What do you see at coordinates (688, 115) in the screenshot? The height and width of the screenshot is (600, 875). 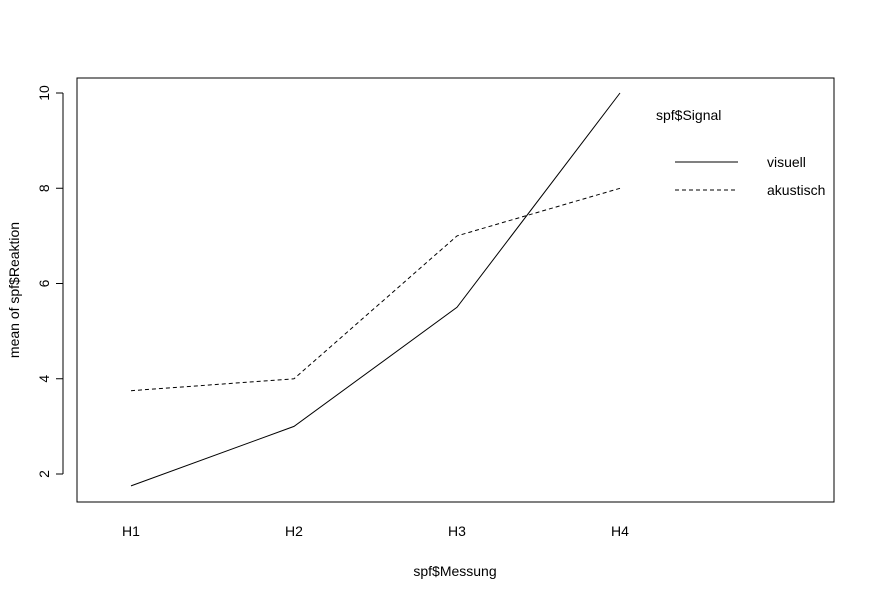 I see `legend-title: spf$Signal` at bounding box center [688, 115].